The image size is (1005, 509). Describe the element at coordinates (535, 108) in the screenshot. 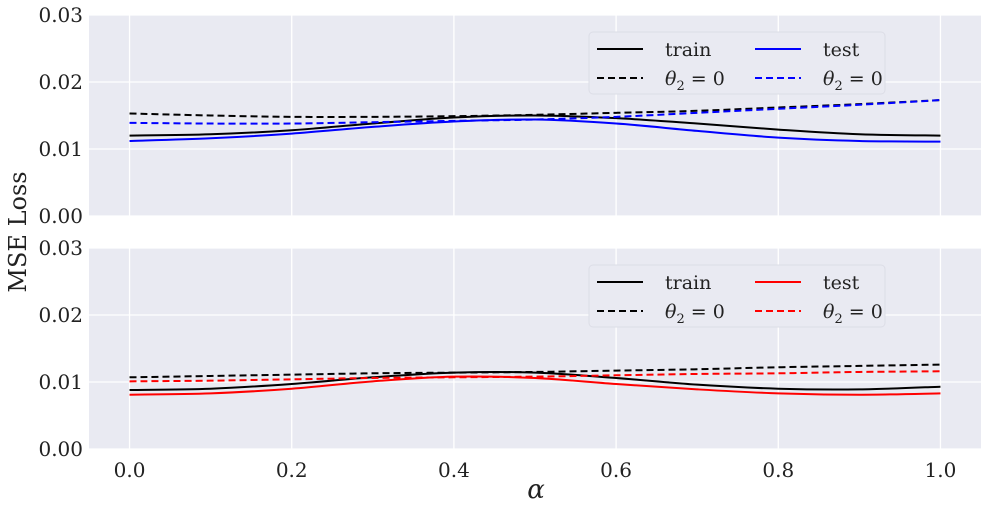

I see `chart-1-series-1-line` at that location.